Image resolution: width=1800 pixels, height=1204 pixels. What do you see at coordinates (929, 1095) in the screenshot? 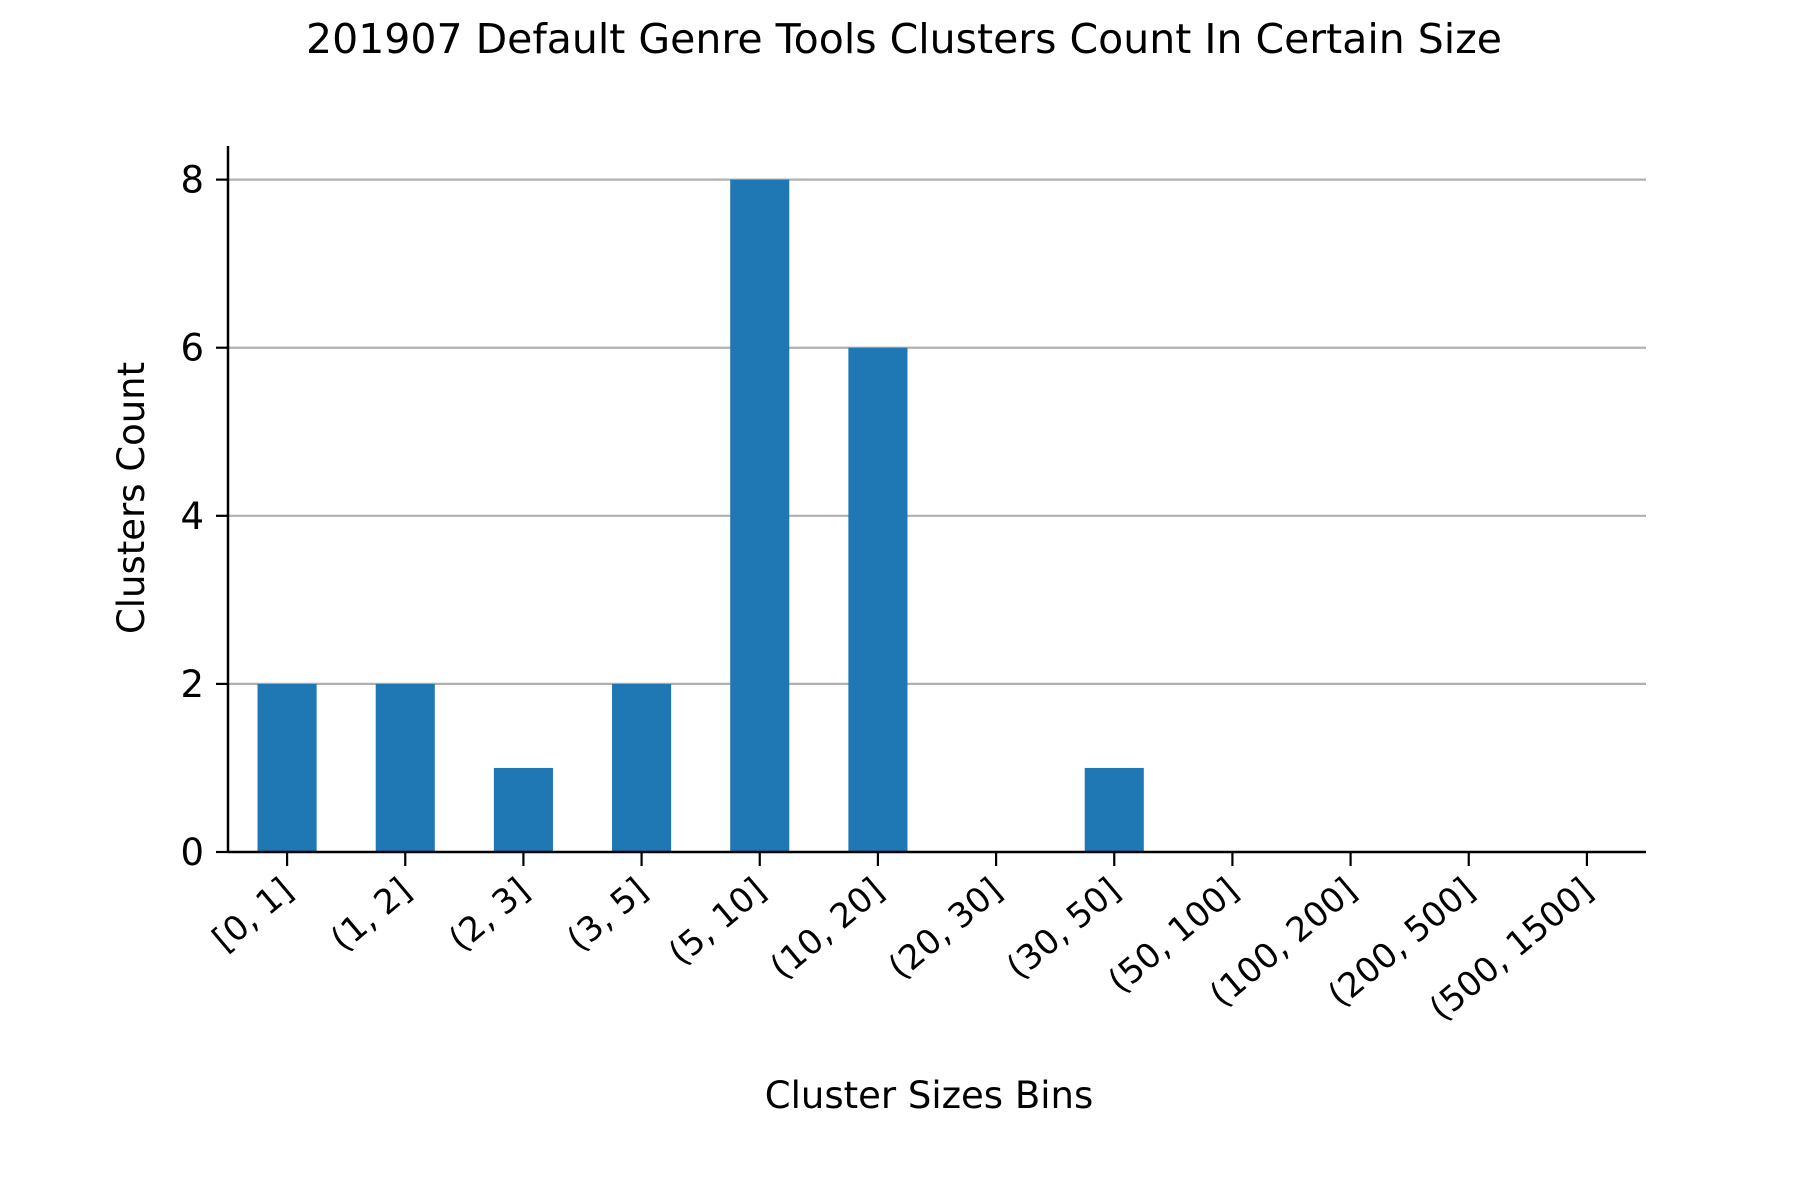
I see `x-axis-label: Cluster Sizes Bins` at bounding box center [929, 1095].